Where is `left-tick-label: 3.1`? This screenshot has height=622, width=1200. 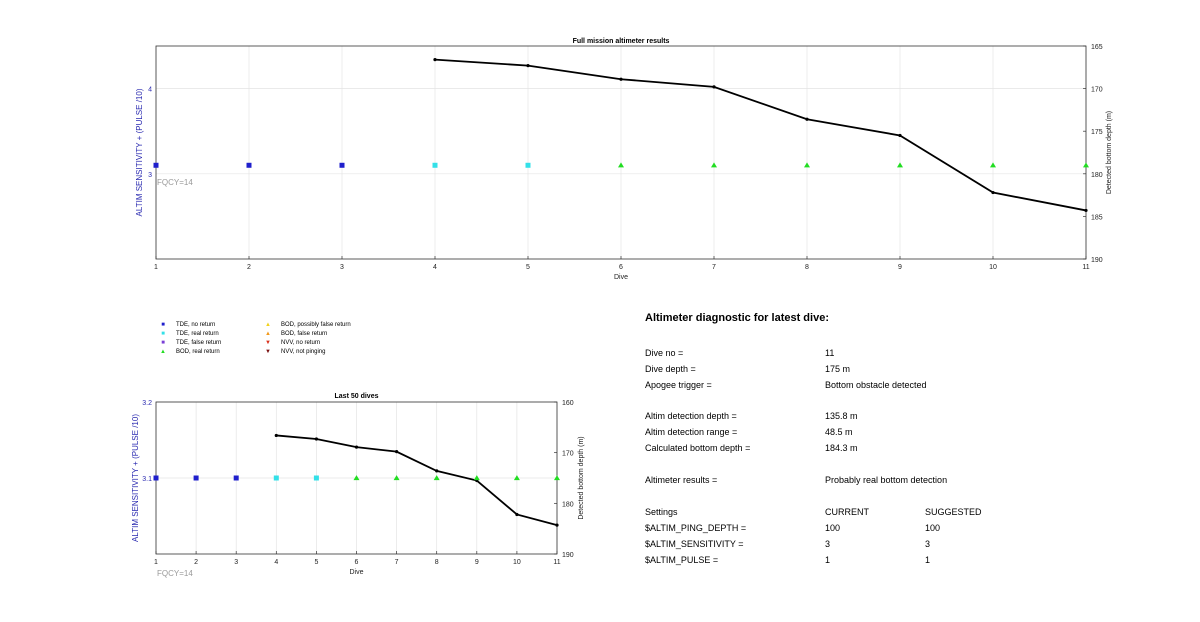 left-tick-label: 3.1 is located at coordinates (147, 479).